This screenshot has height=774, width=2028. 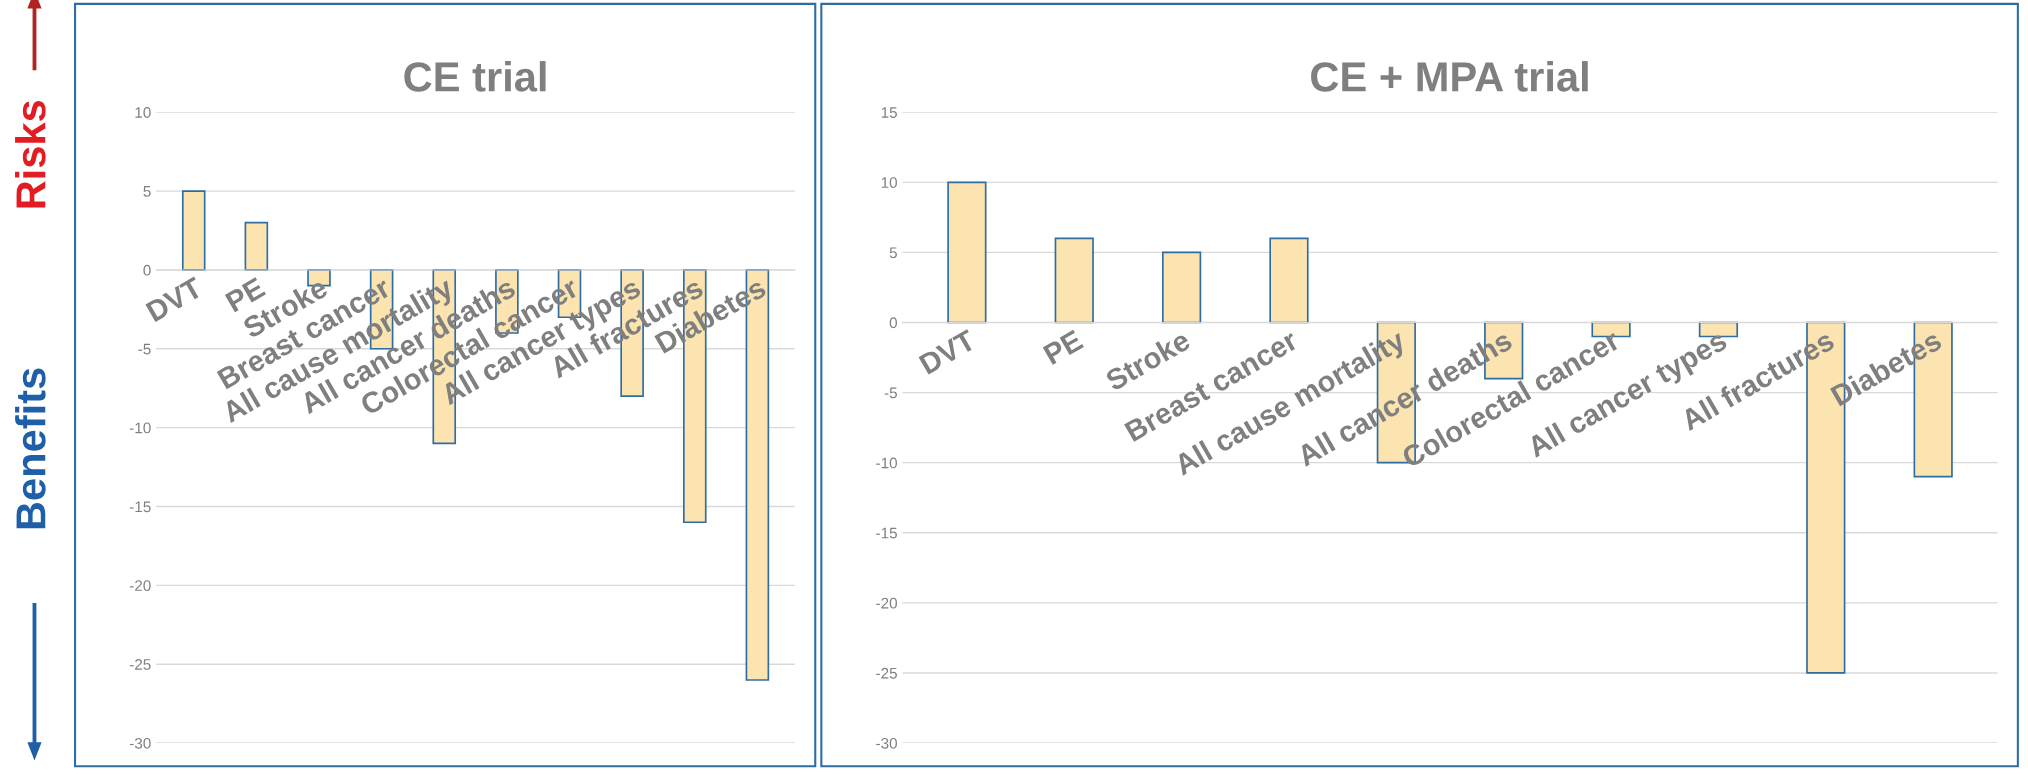 What do you see at coordinates (475, 76) in the screenshot?
I see `chart-title: CE trial` at bounding box center [475, 76].